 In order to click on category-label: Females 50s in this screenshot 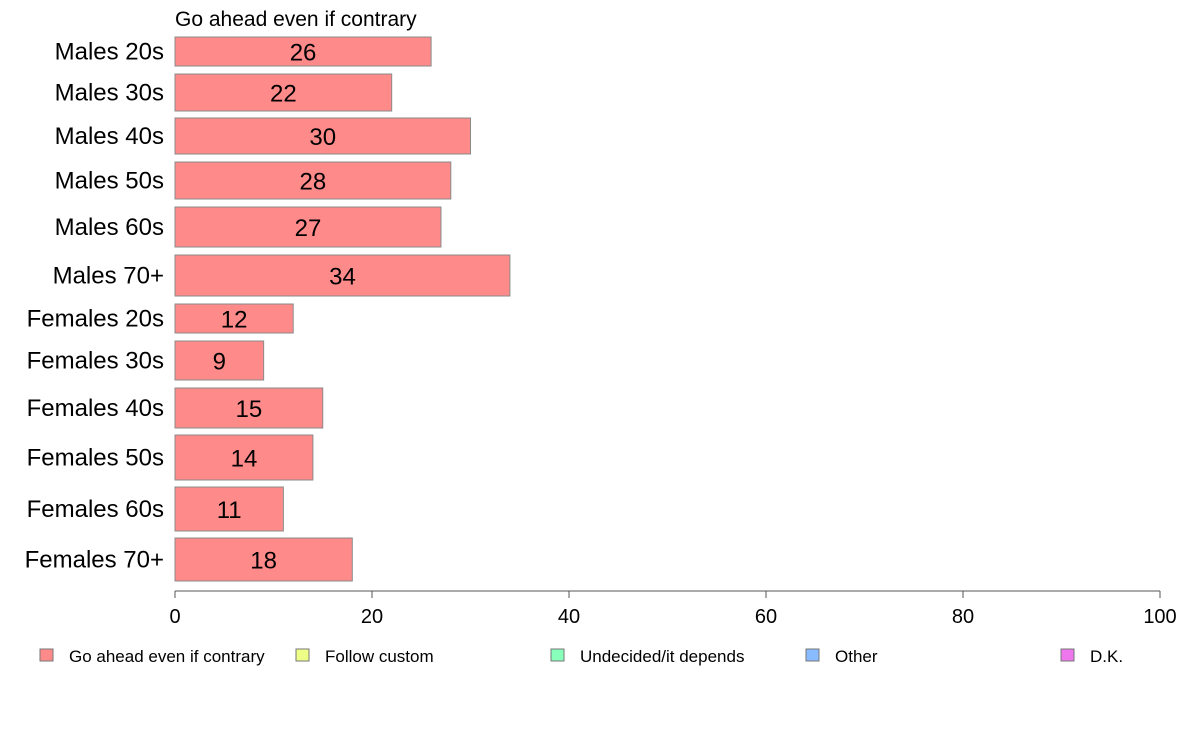, I will do `click(95, 458)`.